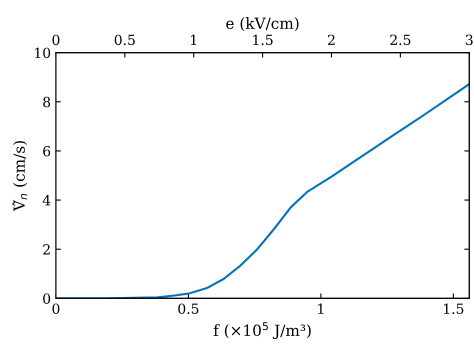  I want to click on x2-tick-label: 2, so click(331, 39).